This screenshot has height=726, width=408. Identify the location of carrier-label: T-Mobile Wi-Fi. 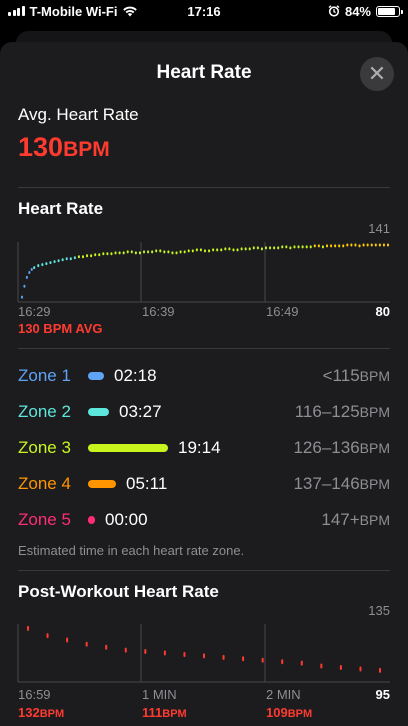
(73, 11).